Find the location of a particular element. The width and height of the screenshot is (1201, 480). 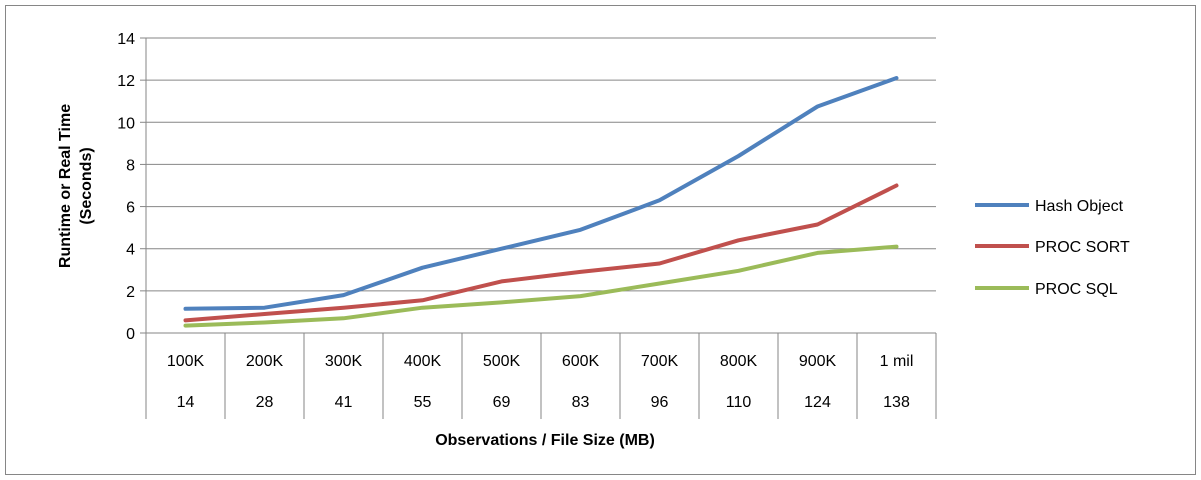

y-tick-label: 2 is located at coordinates (130, 292).